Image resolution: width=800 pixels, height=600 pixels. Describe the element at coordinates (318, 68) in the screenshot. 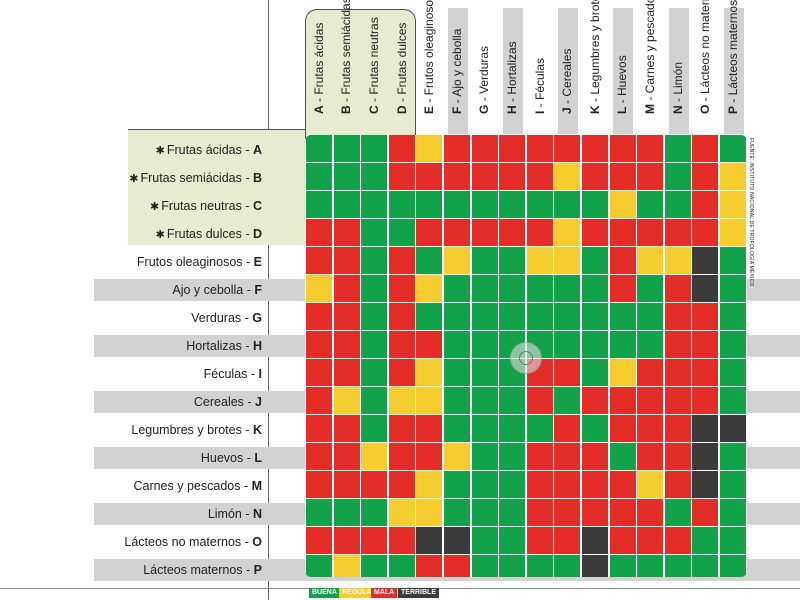

I see `column-label-text: A - Frutas ácidas` at that location.